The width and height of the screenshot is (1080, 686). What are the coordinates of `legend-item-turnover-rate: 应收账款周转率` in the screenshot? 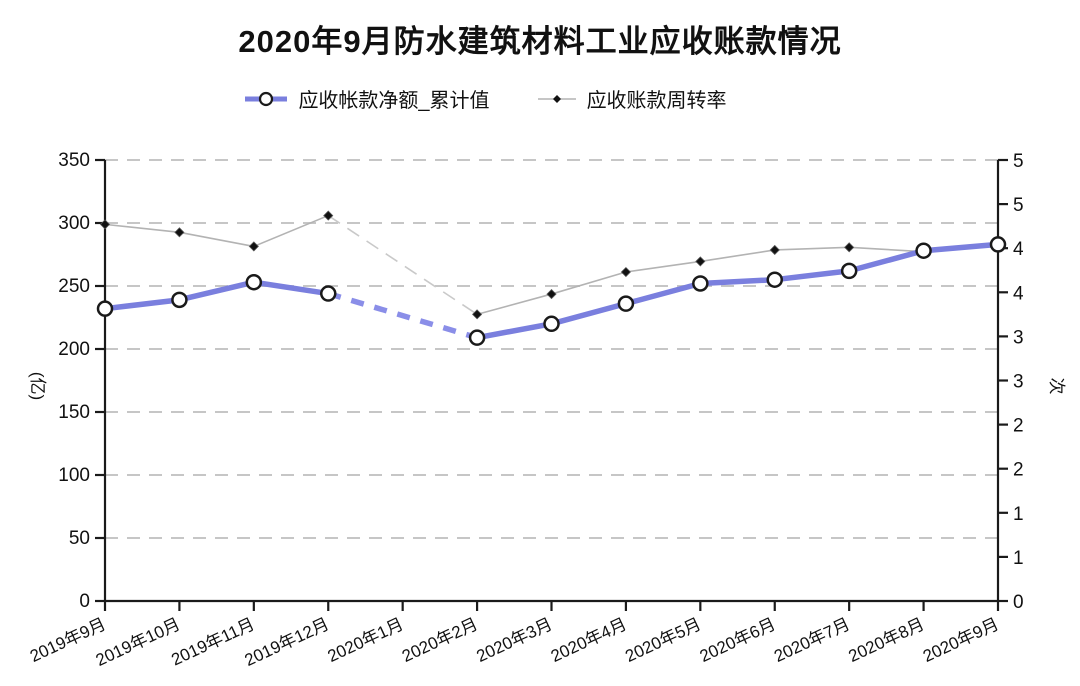 It's located at (631, 98).